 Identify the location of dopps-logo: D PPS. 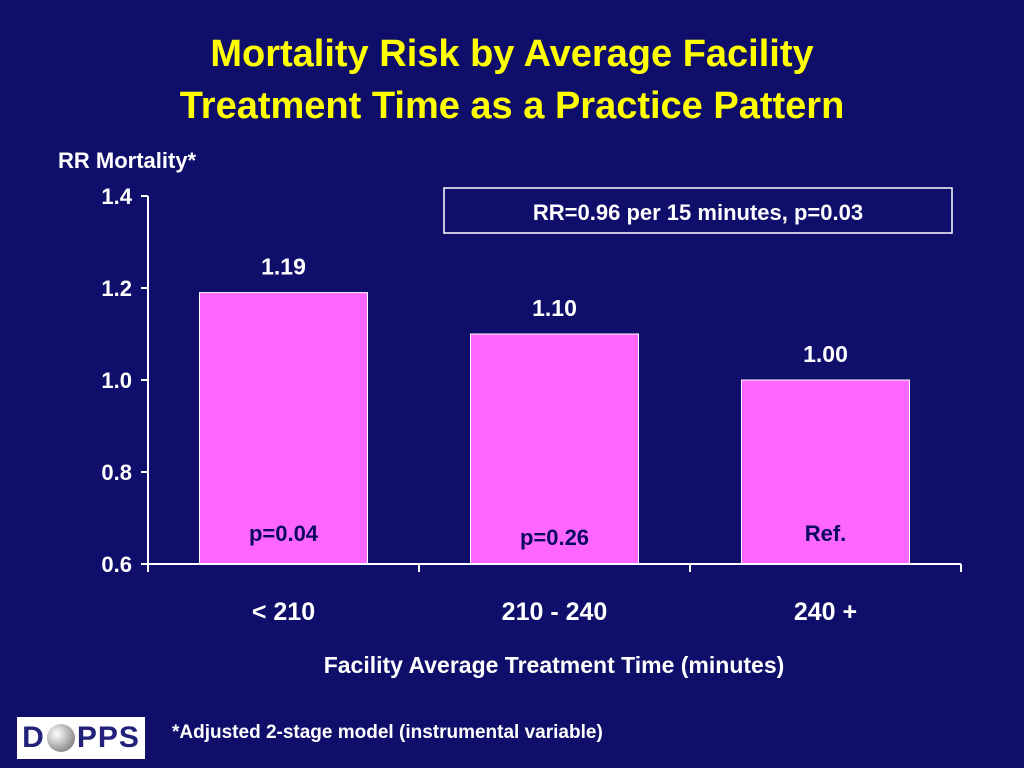
(81, 738).